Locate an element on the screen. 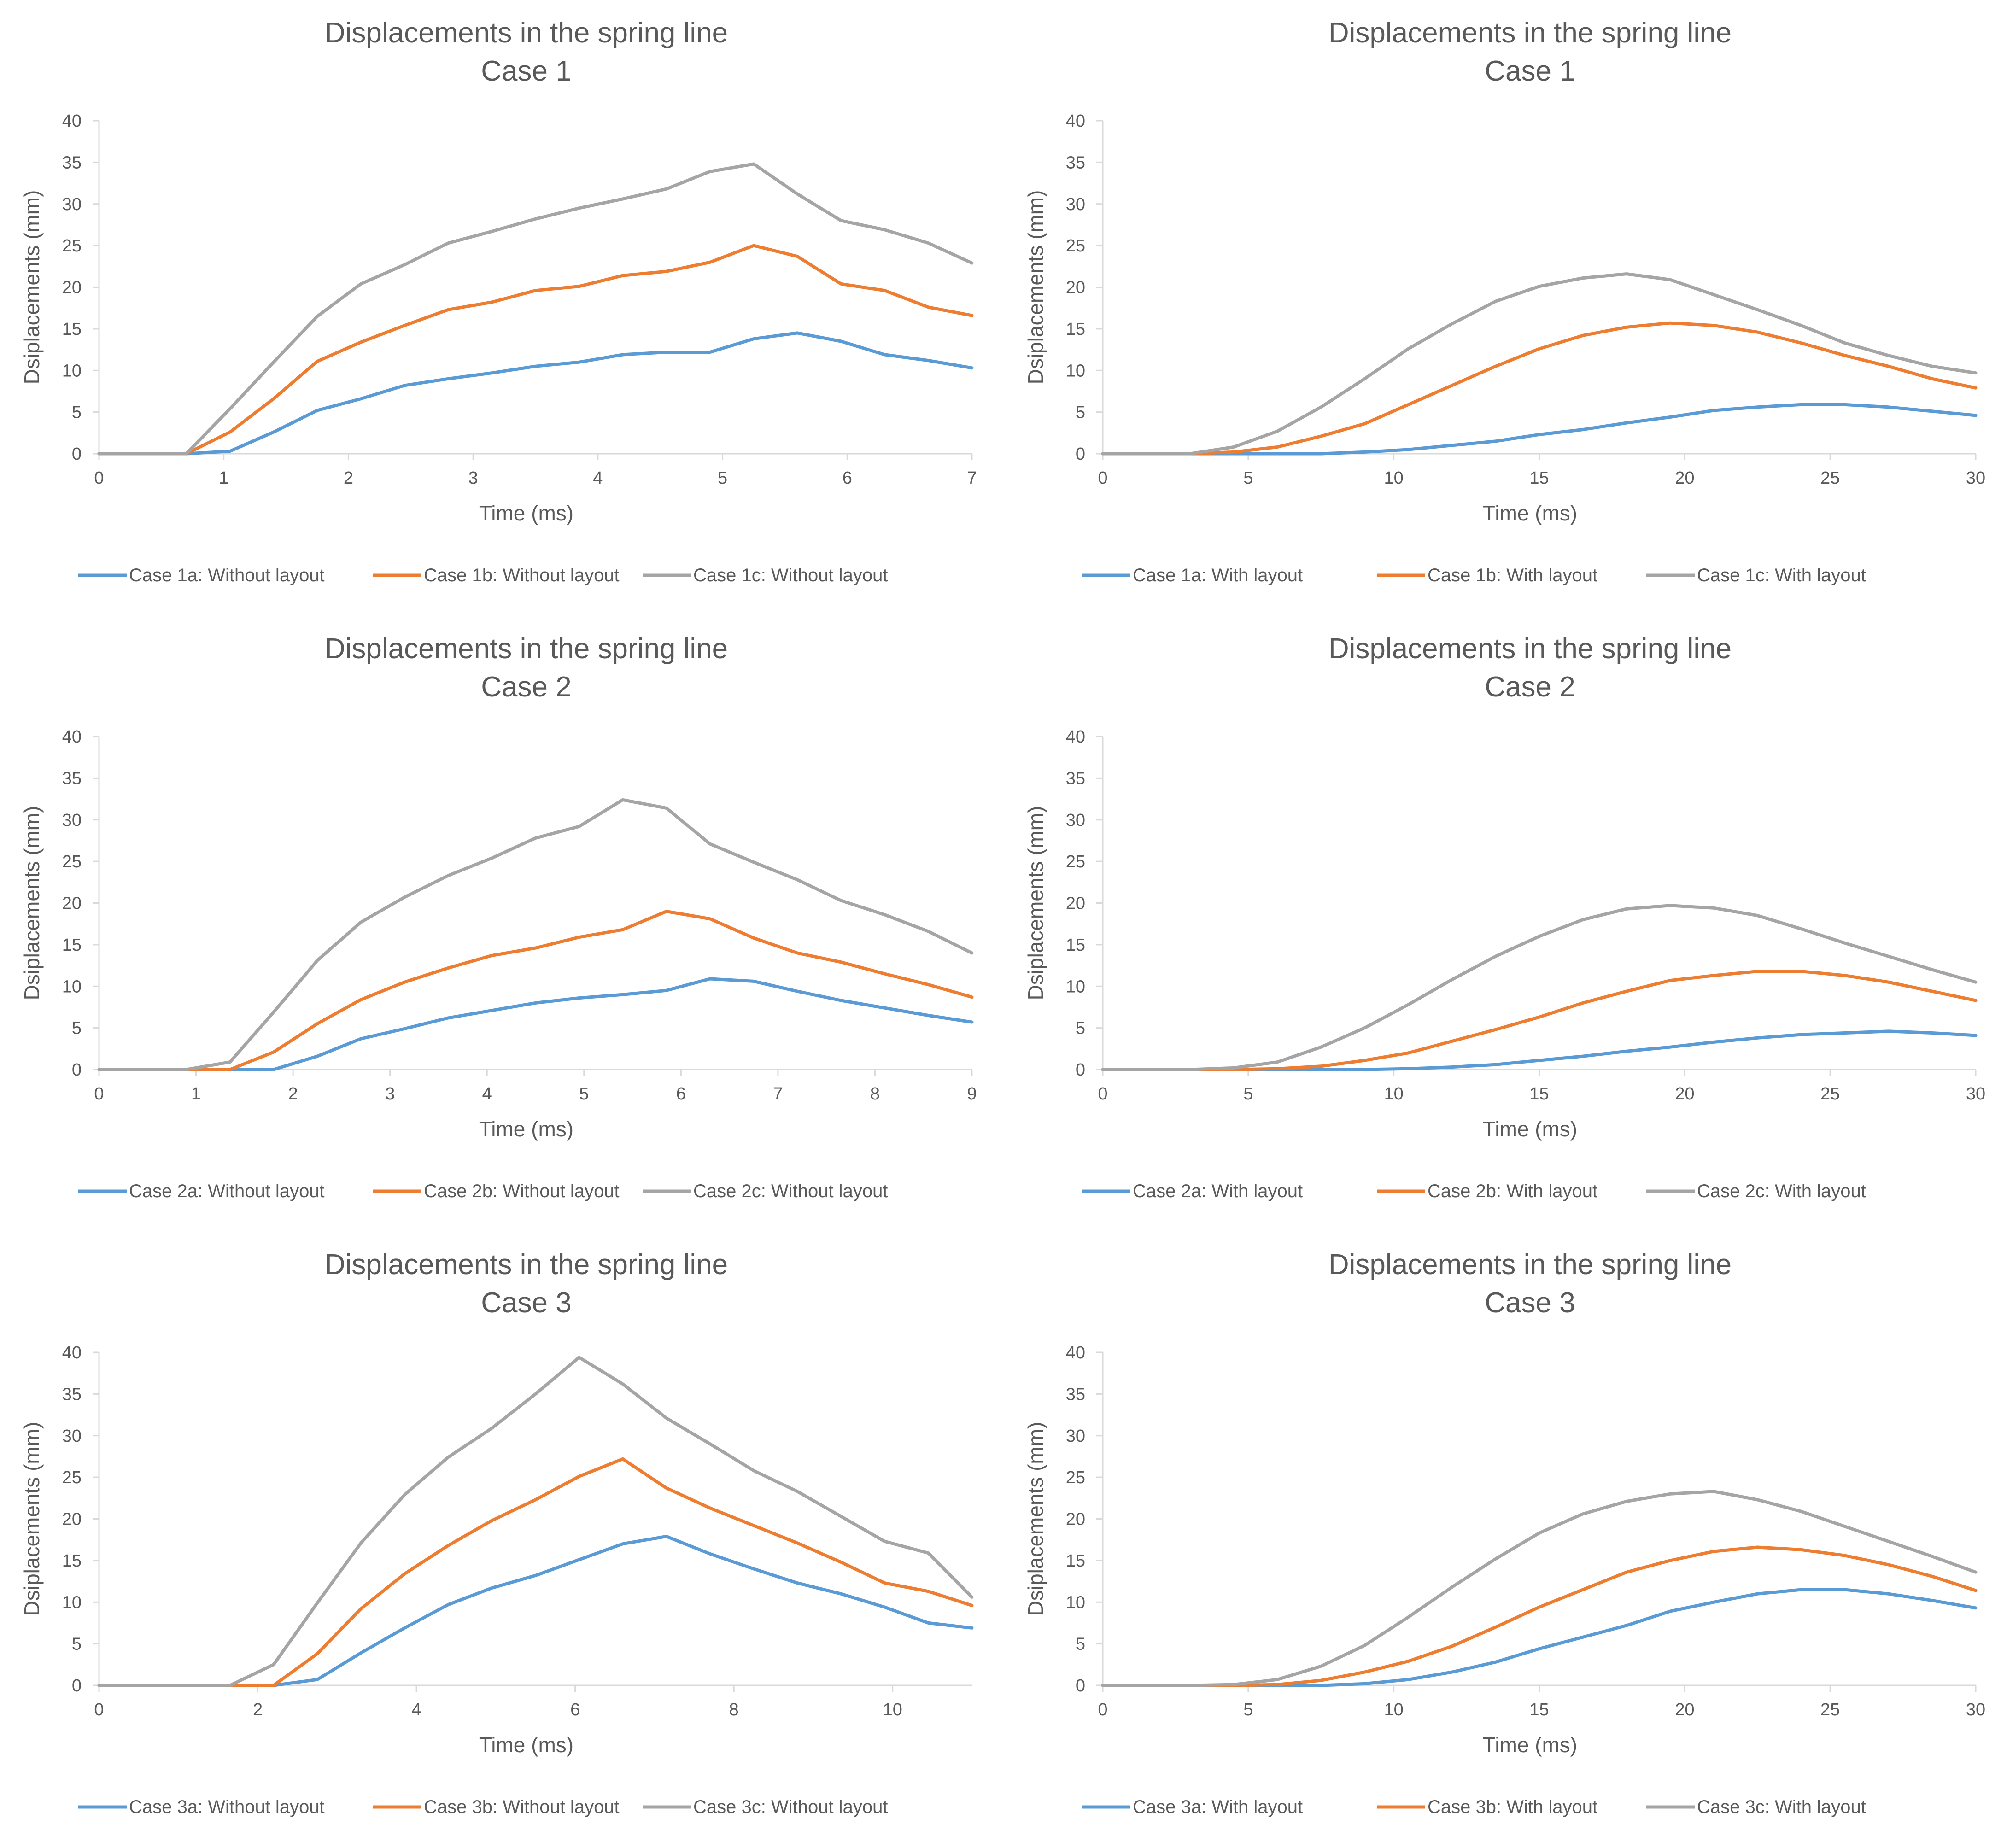 The height and width of the screenshot is (1848, 2007). legend-item: Case 3b: Without layout is located at coordinates (497, 1807).